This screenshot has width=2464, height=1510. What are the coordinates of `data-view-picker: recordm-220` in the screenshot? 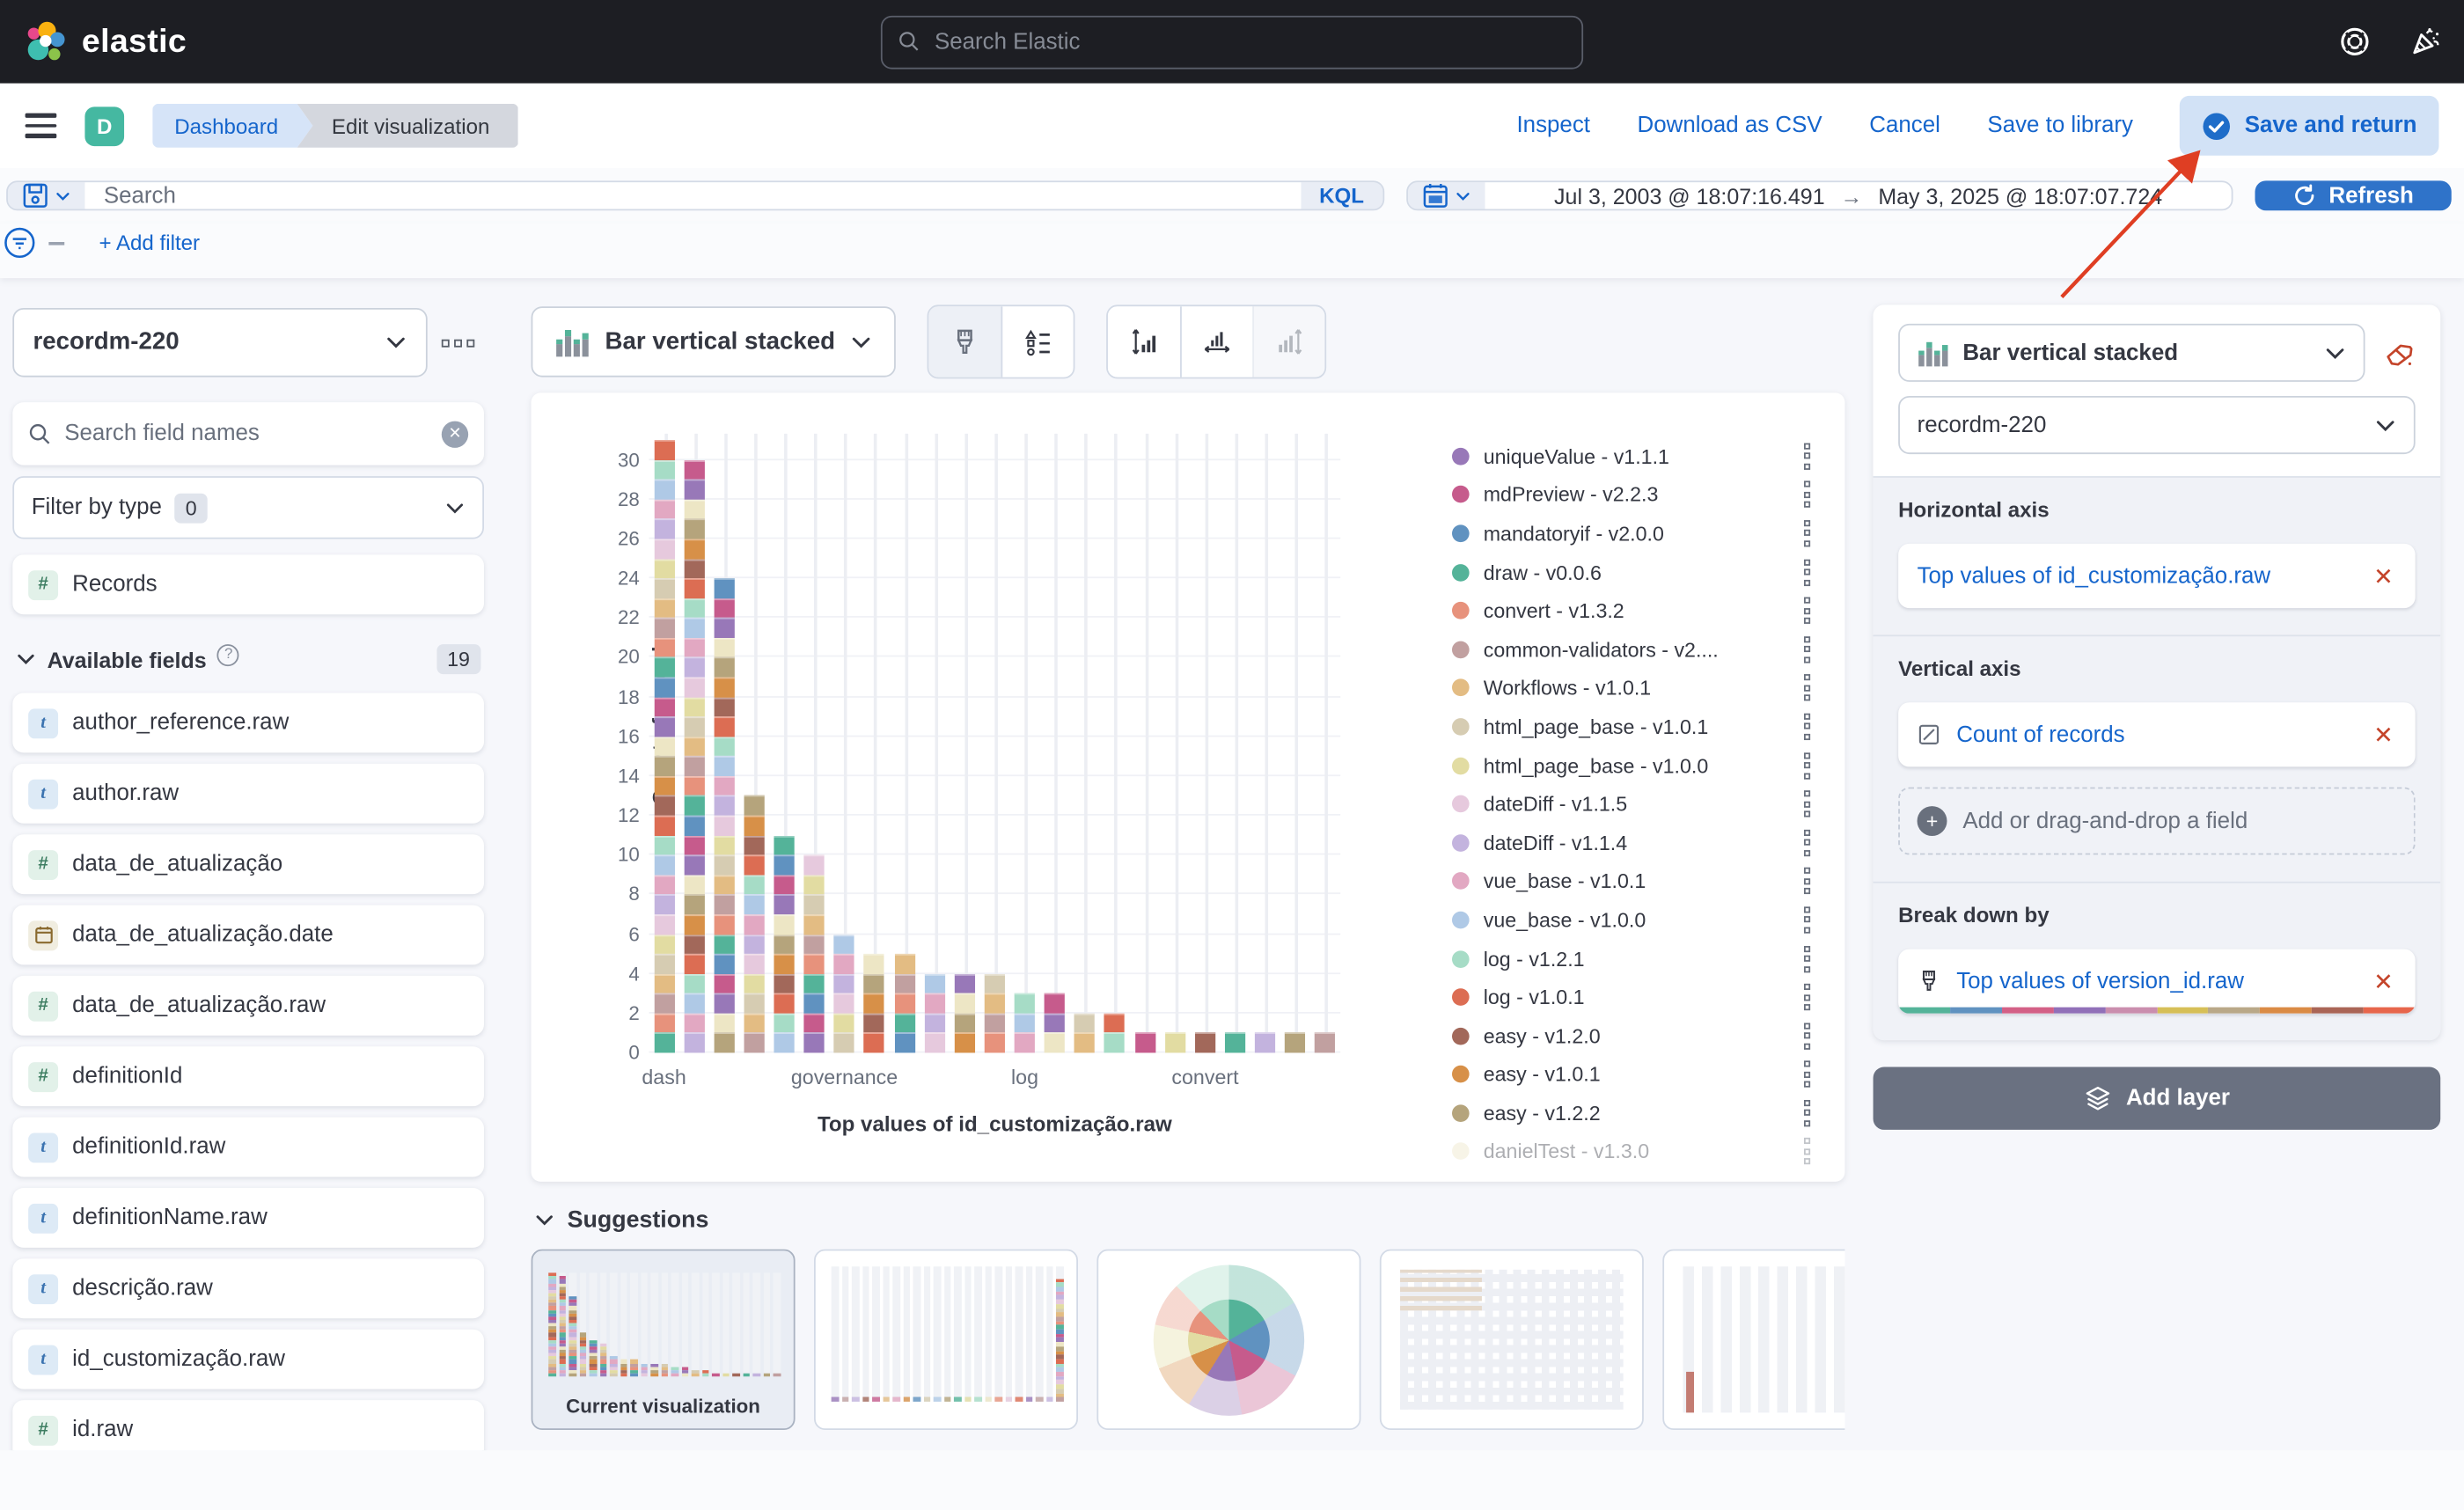 It's located at (220, 342).